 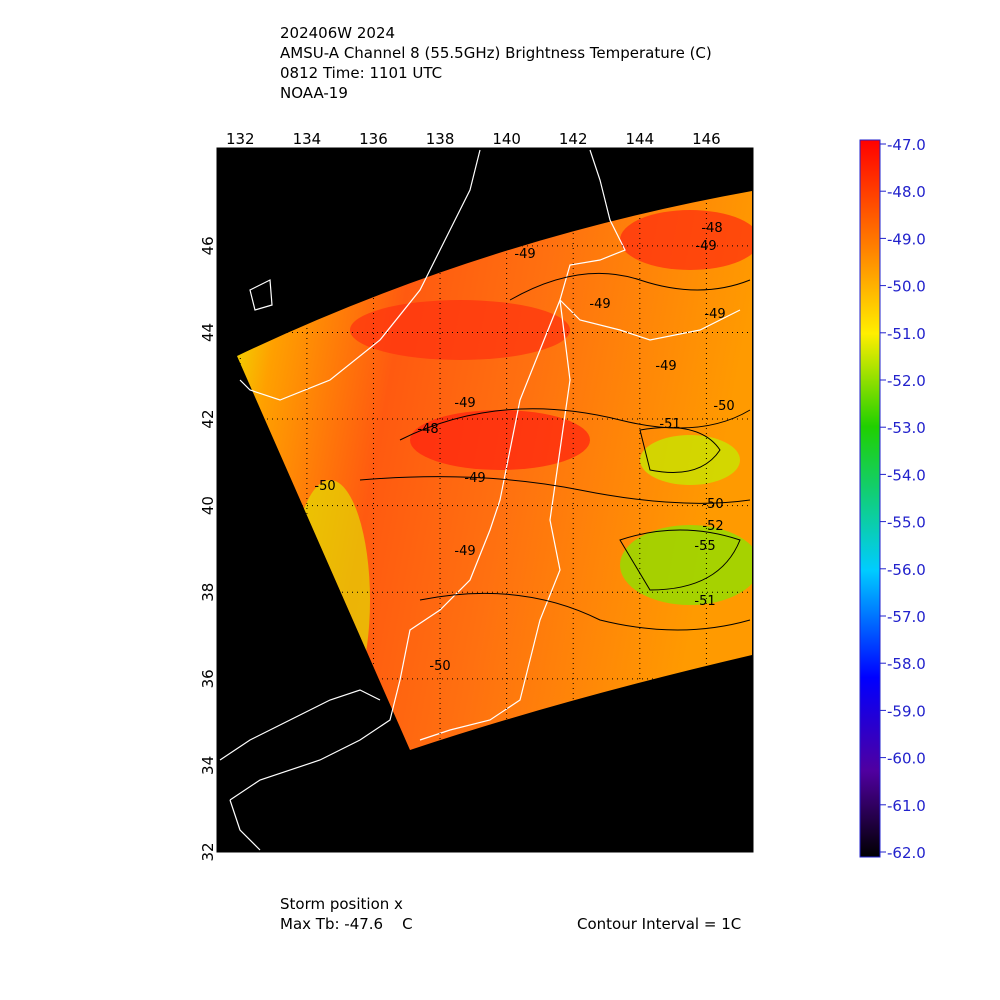 What do you see at coordinates (906, 806) in the screenshot?
I see `colorbar-tick-label: -61.0` at bounding box center [906, 806].